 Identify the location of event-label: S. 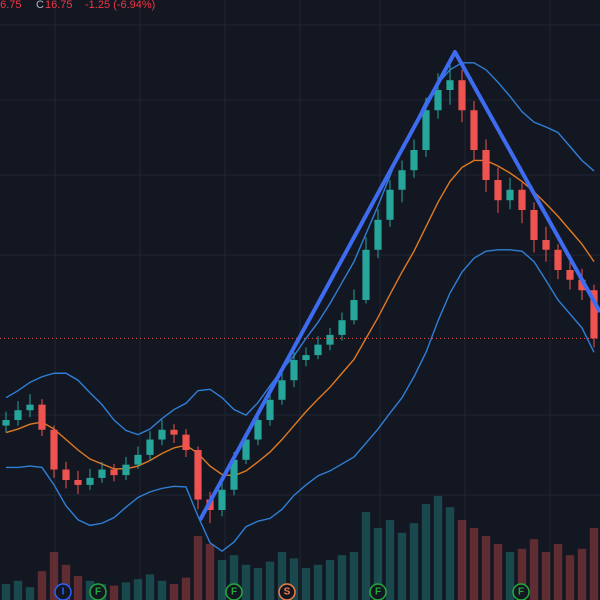
(287, 592).